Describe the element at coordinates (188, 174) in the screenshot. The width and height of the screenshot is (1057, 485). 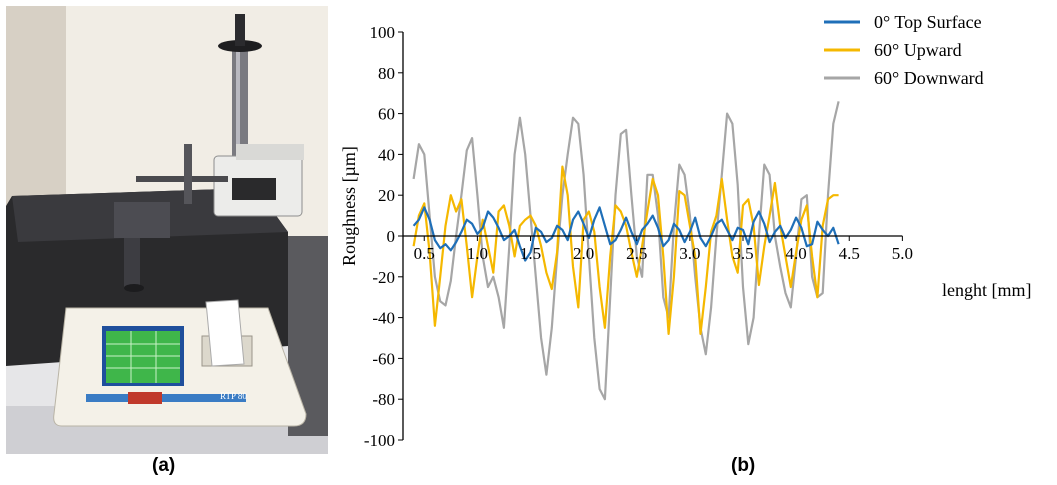
I see `probe-stand` at that location.